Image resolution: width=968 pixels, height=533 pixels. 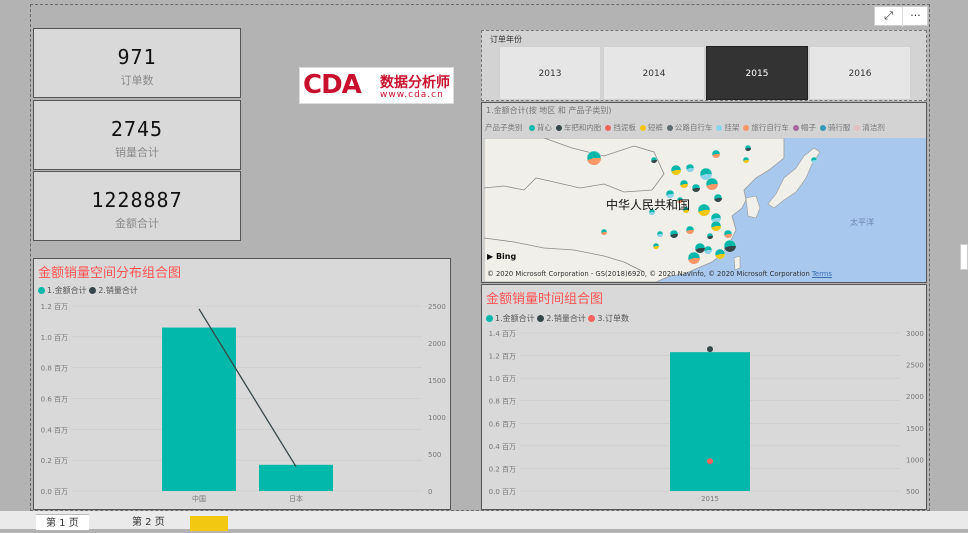 I want to click on map-legend-item: 车把和内胎, so click(x=578, y=127).